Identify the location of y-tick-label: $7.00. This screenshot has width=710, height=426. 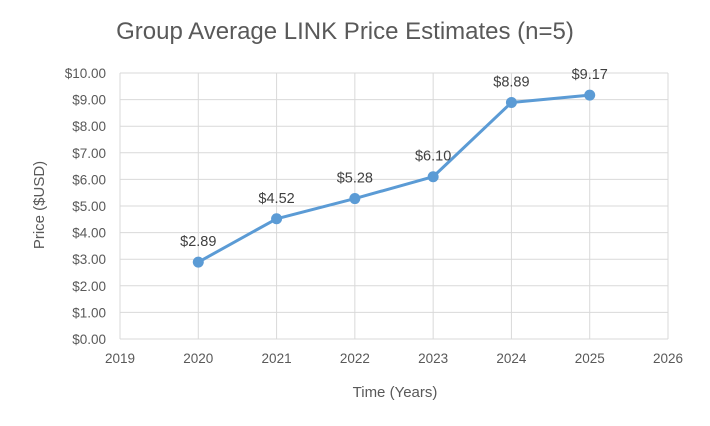
(89, 153).